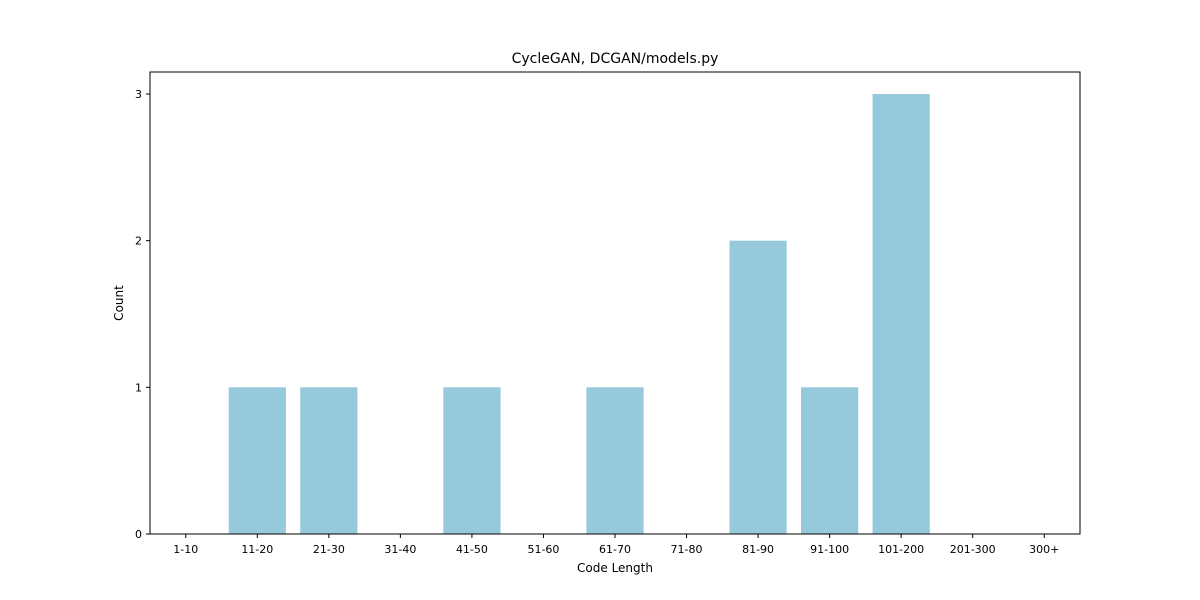 Image resolution: width=1200 pixels, height=600 pixels. What do you see at coordinates (400, 549) in the screenshot?
I see `x-tick-label: 31-40` at bounding box center [400, 549].